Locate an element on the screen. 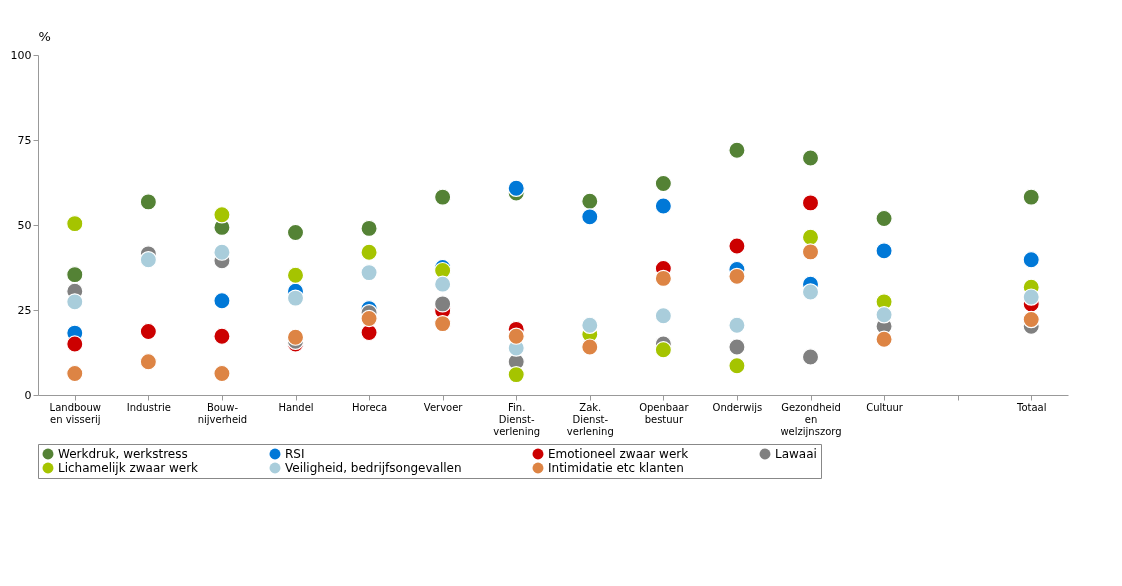  x-tick-label: Gezondheid en welzijnszorg is located at coordinates (811, 419).